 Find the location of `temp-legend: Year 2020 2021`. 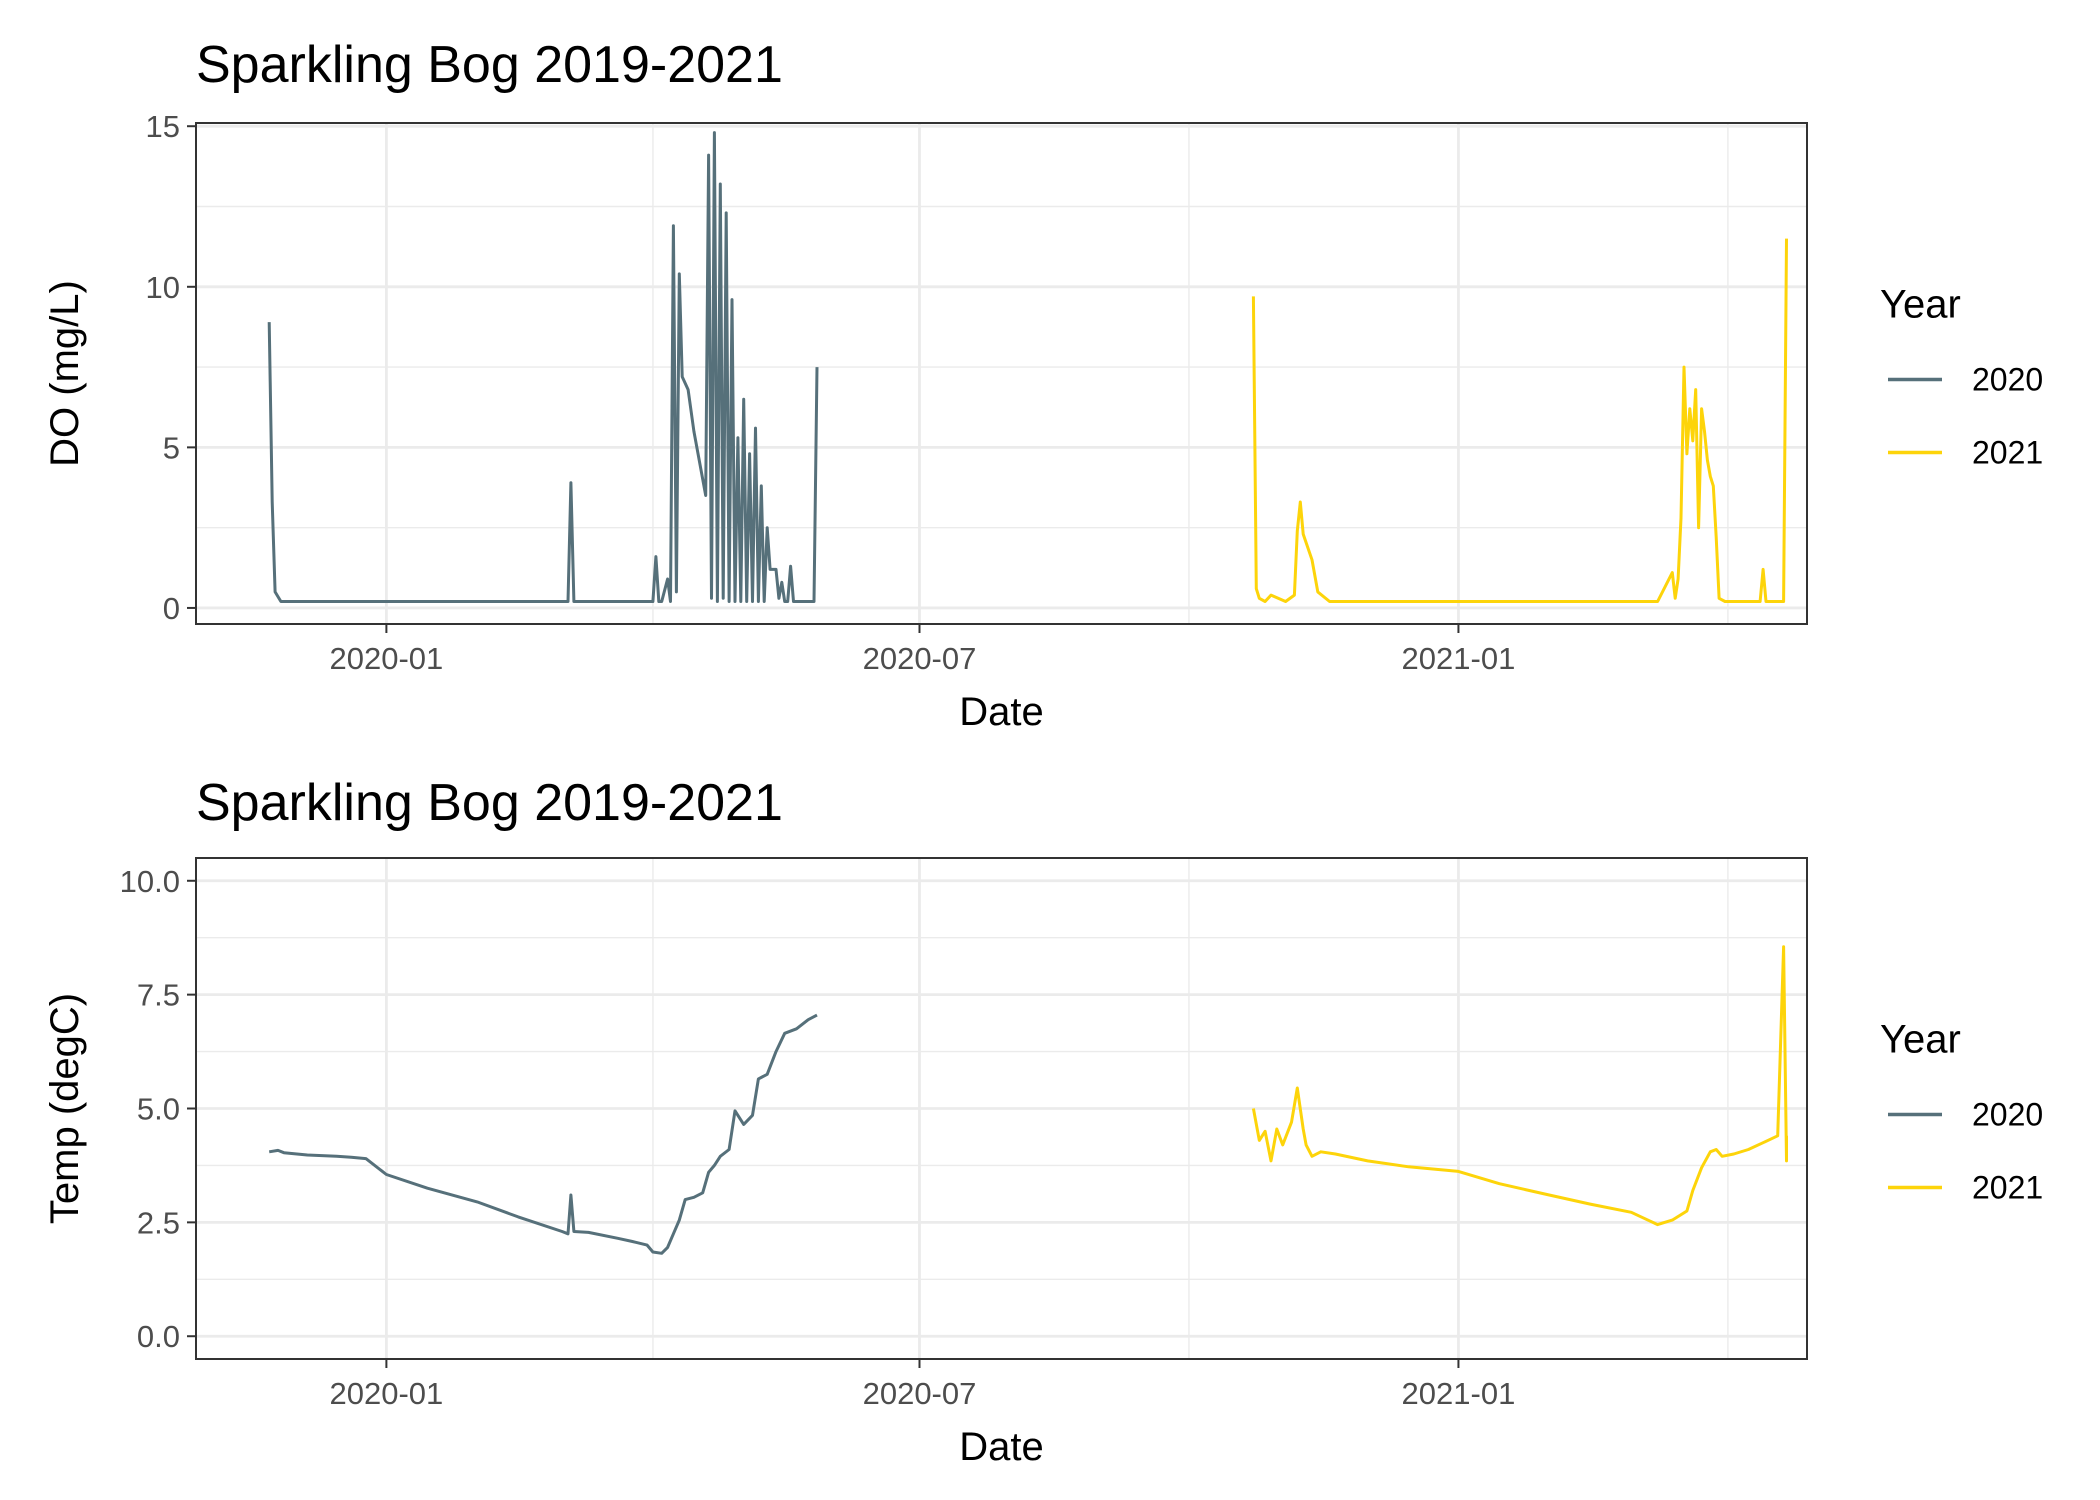

temp-legend: Year 2020 2021 is located at coordinates (1961, 1112).